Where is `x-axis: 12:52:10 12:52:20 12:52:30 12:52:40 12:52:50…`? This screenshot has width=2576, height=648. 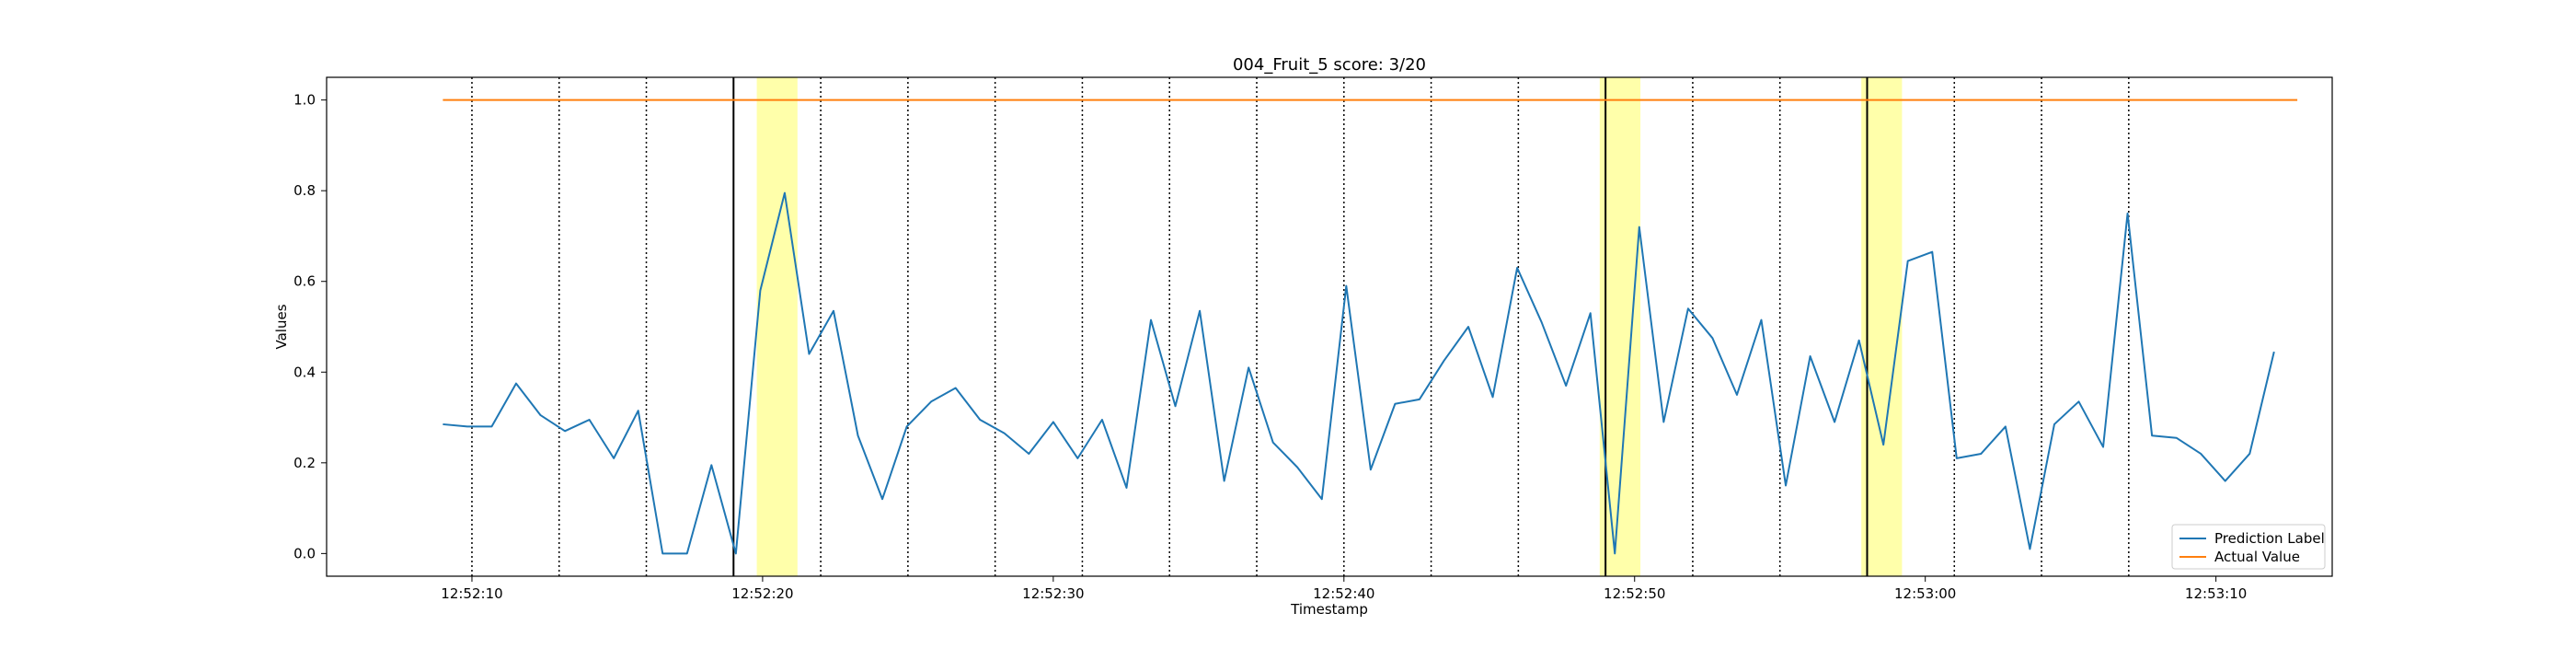
x-axis: 12:52:10 12:52:20 12:52:30 12:52:40 12:52:50… is located at coordinates (1344, 589).